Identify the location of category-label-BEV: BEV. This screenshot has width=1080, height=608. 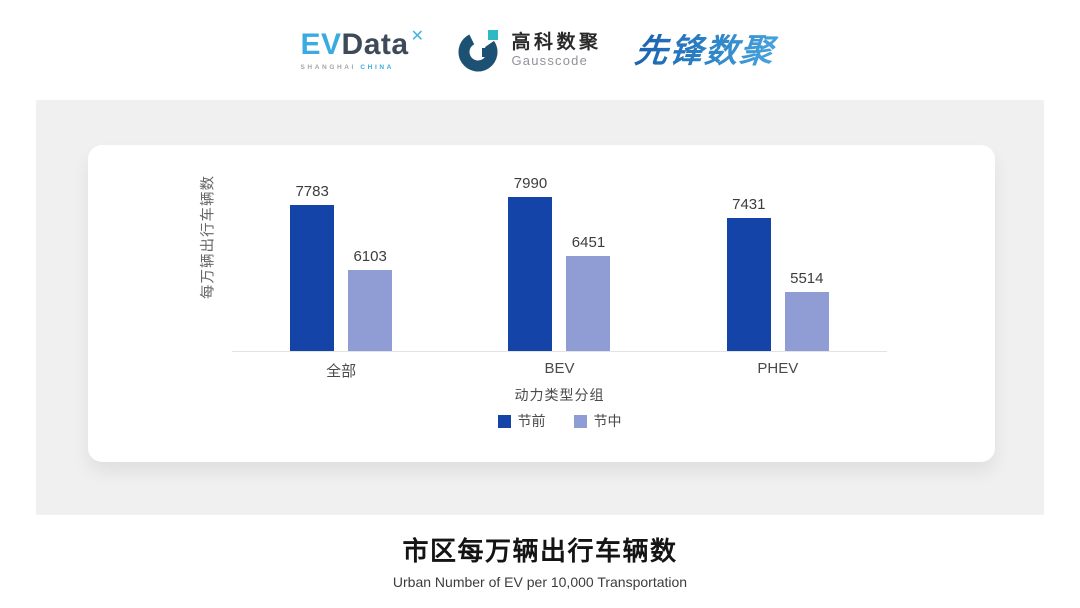
(559, 368).